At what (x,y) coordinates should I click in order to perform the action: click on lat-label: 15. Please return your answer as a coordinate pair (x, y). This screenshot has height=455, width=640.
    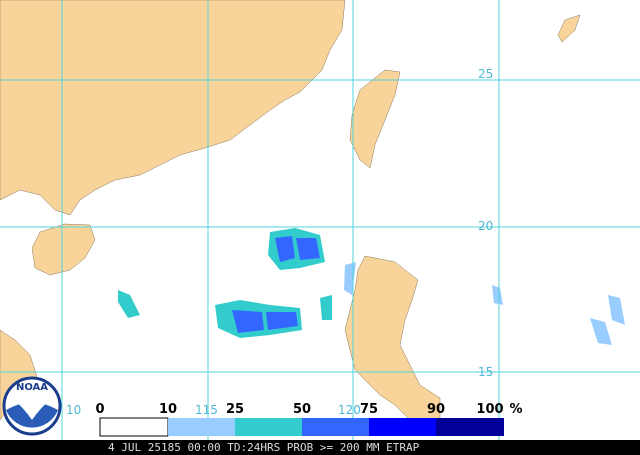
    Looking at the image, I should click on (485, 372).